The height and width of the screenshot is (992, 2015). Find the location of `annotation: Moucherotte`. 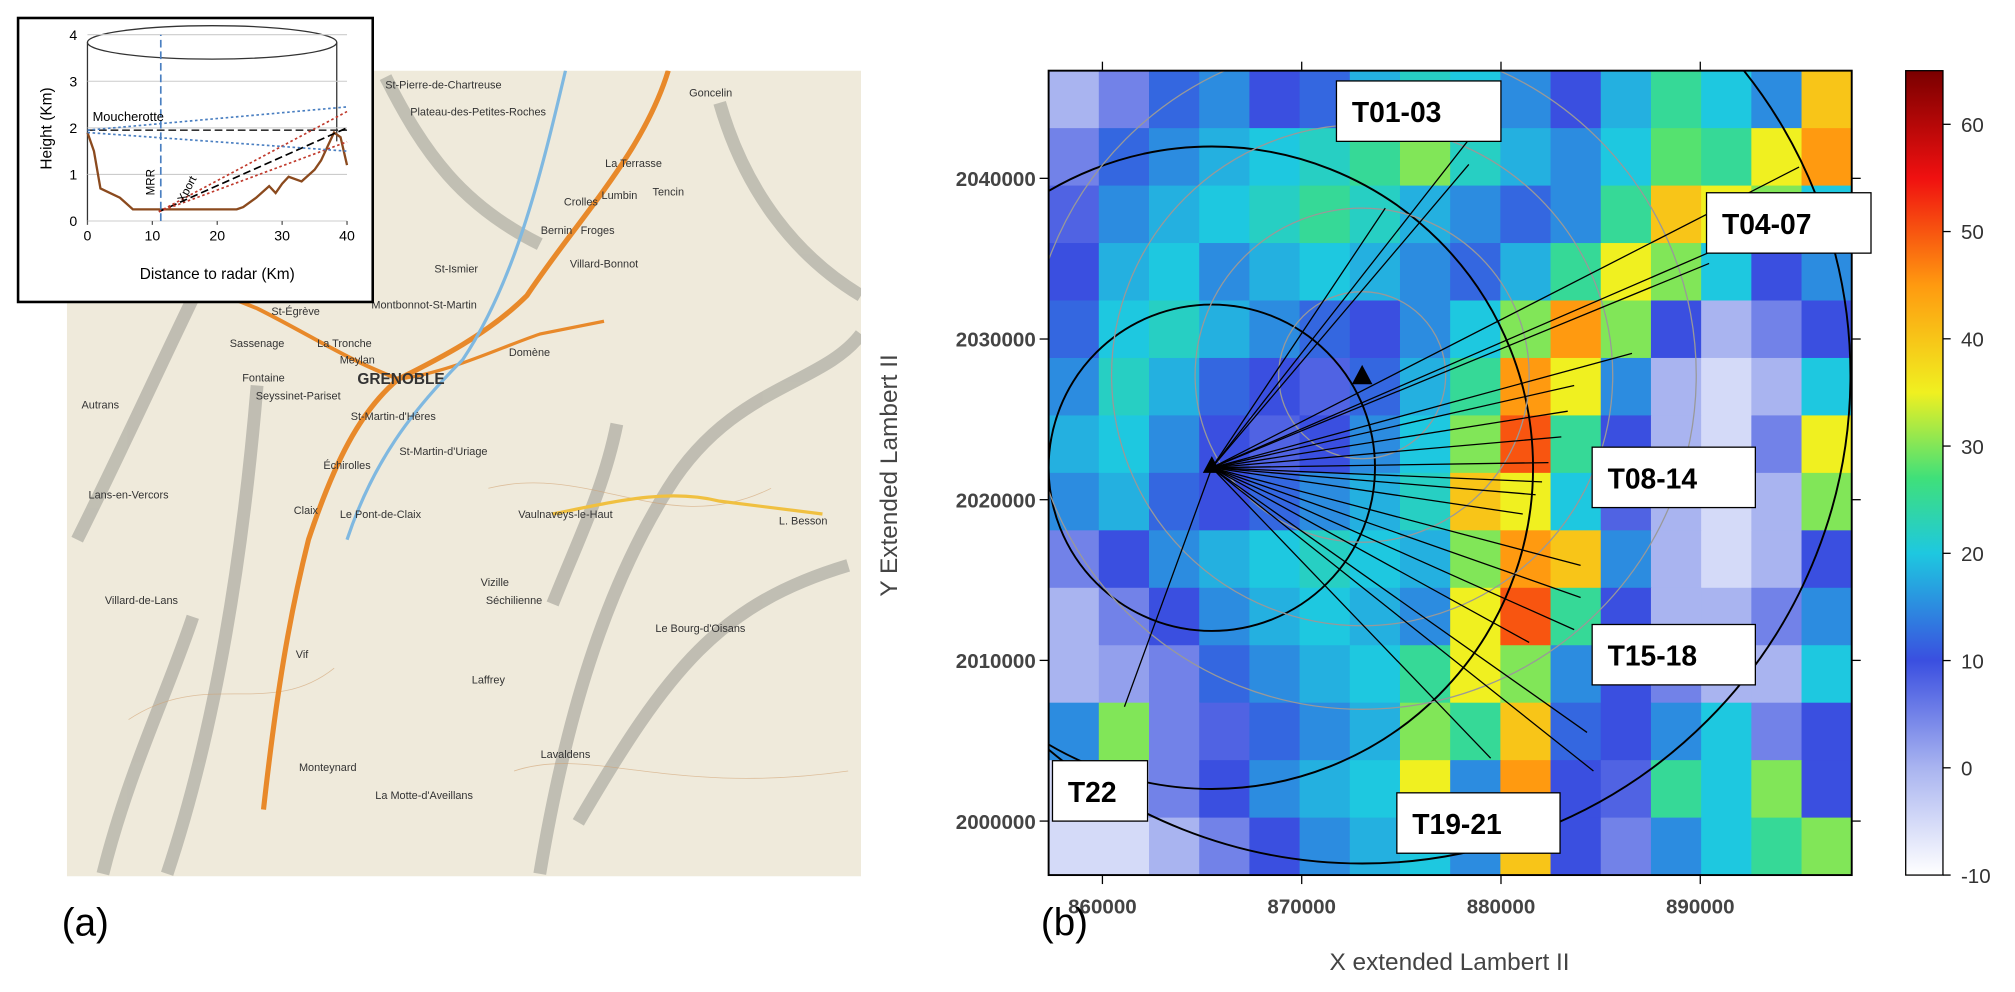

annotation: Moucherotte is located at coordinates (128, 116).